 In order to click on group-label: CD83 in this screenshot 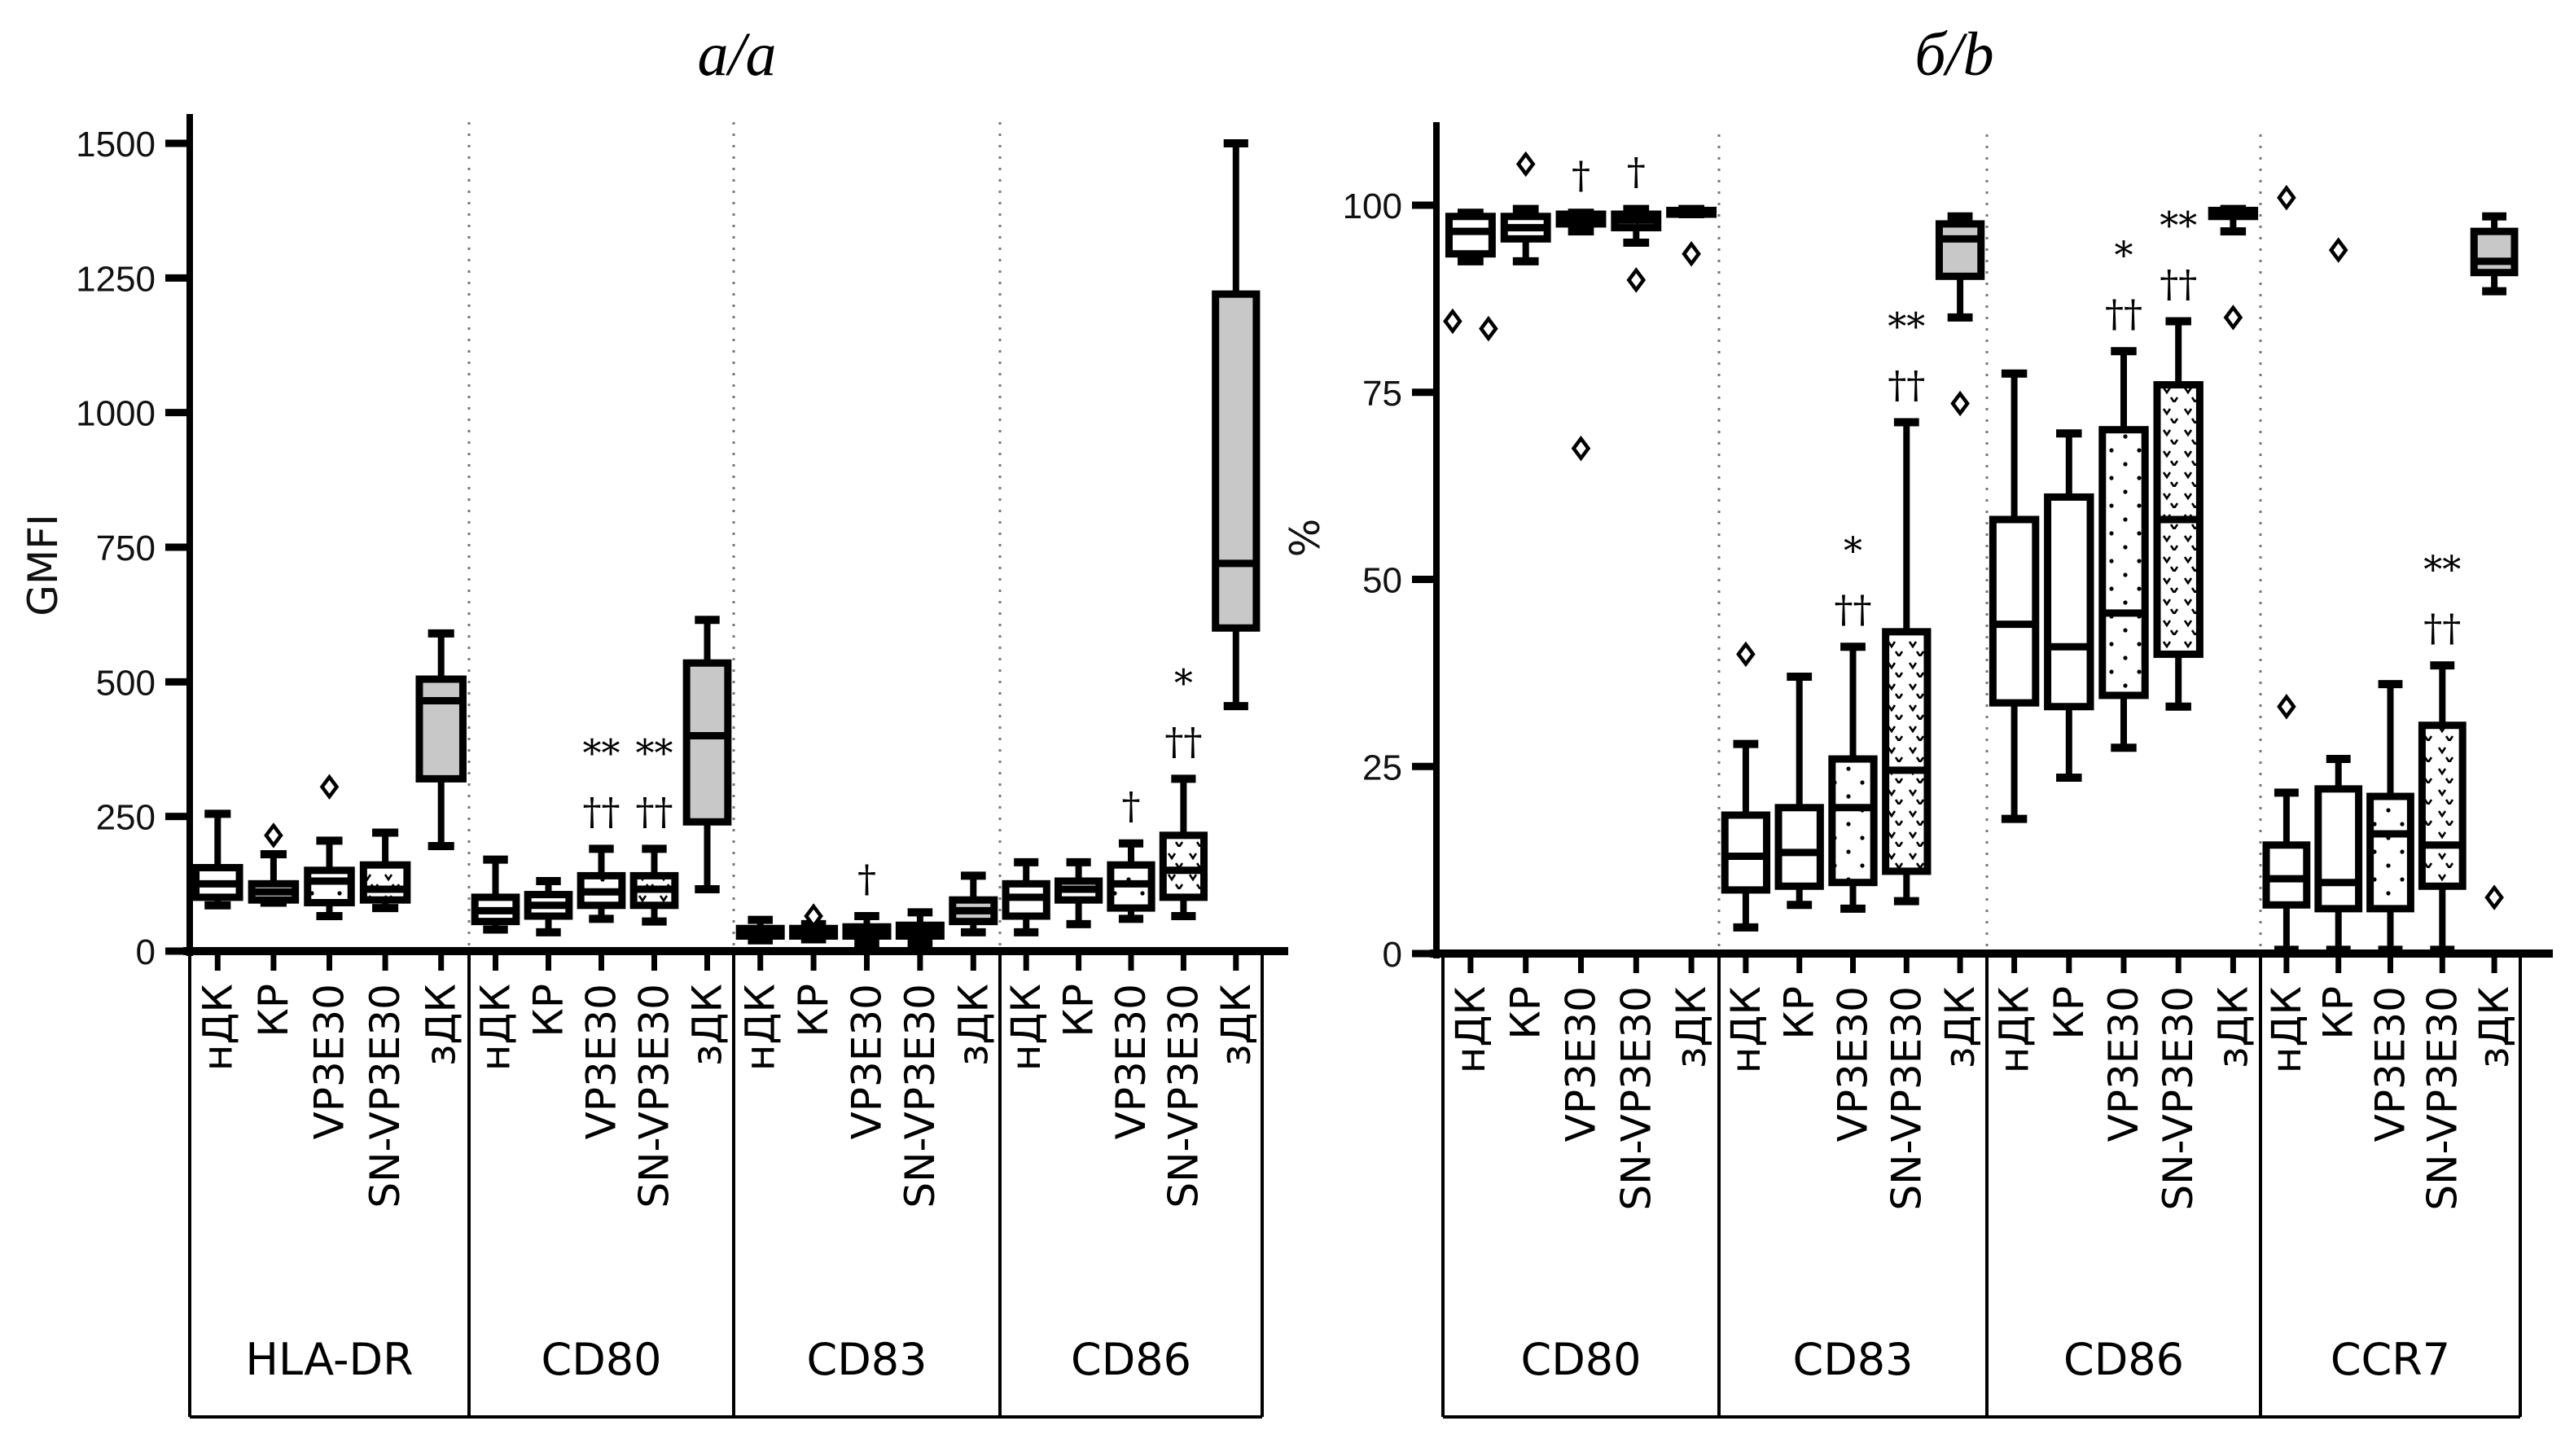, I will do `click(867, 1359)`.